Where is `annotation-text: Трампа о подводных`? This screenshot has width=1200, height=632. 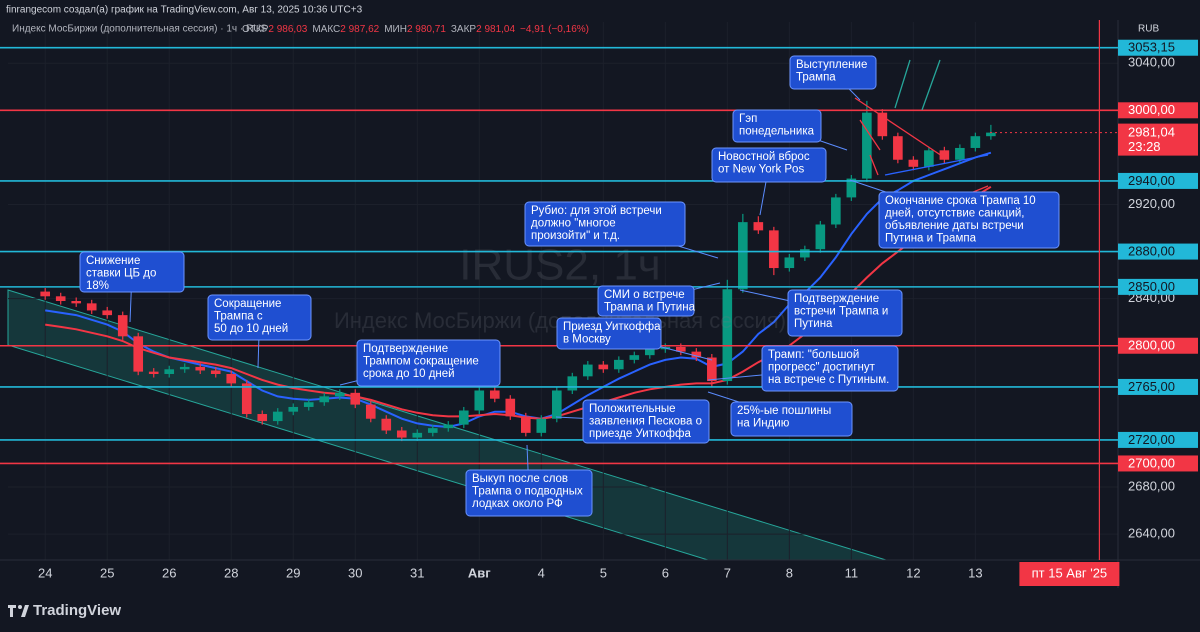
annotation-text: Трампа о подводных is located at coordinates (527, 492).